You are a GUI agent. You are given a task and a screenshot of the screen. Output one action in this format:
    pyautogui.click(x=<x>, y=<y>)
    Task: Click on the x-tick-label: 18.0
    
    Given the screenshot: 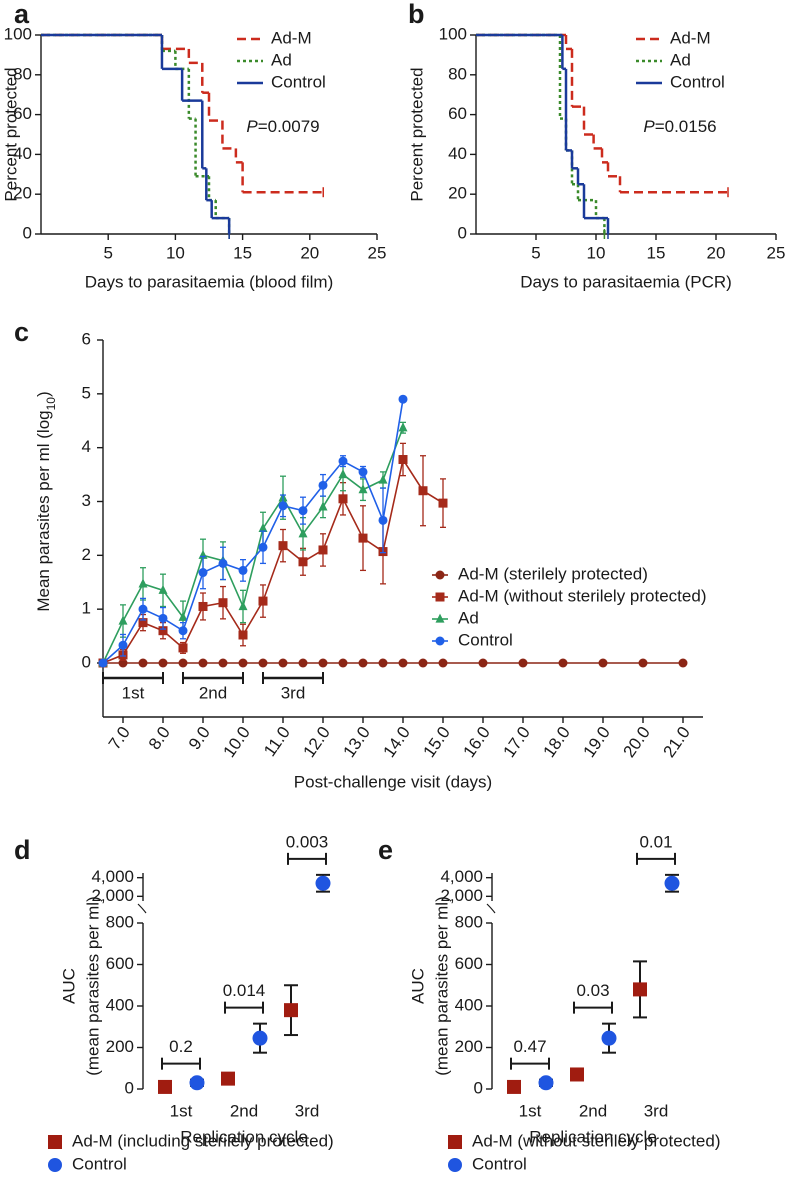 What is the action you would take?
    pyautogui.click(x=556, y=742)
    